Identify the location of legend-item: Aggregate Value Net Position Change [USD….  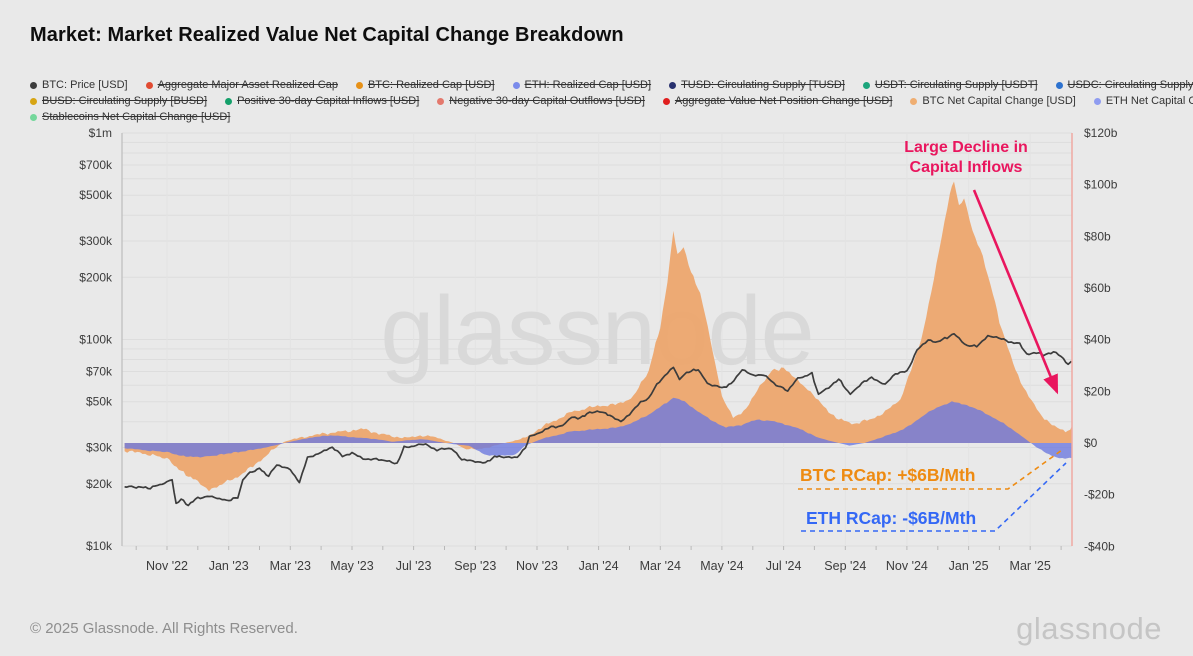
(777, 101).